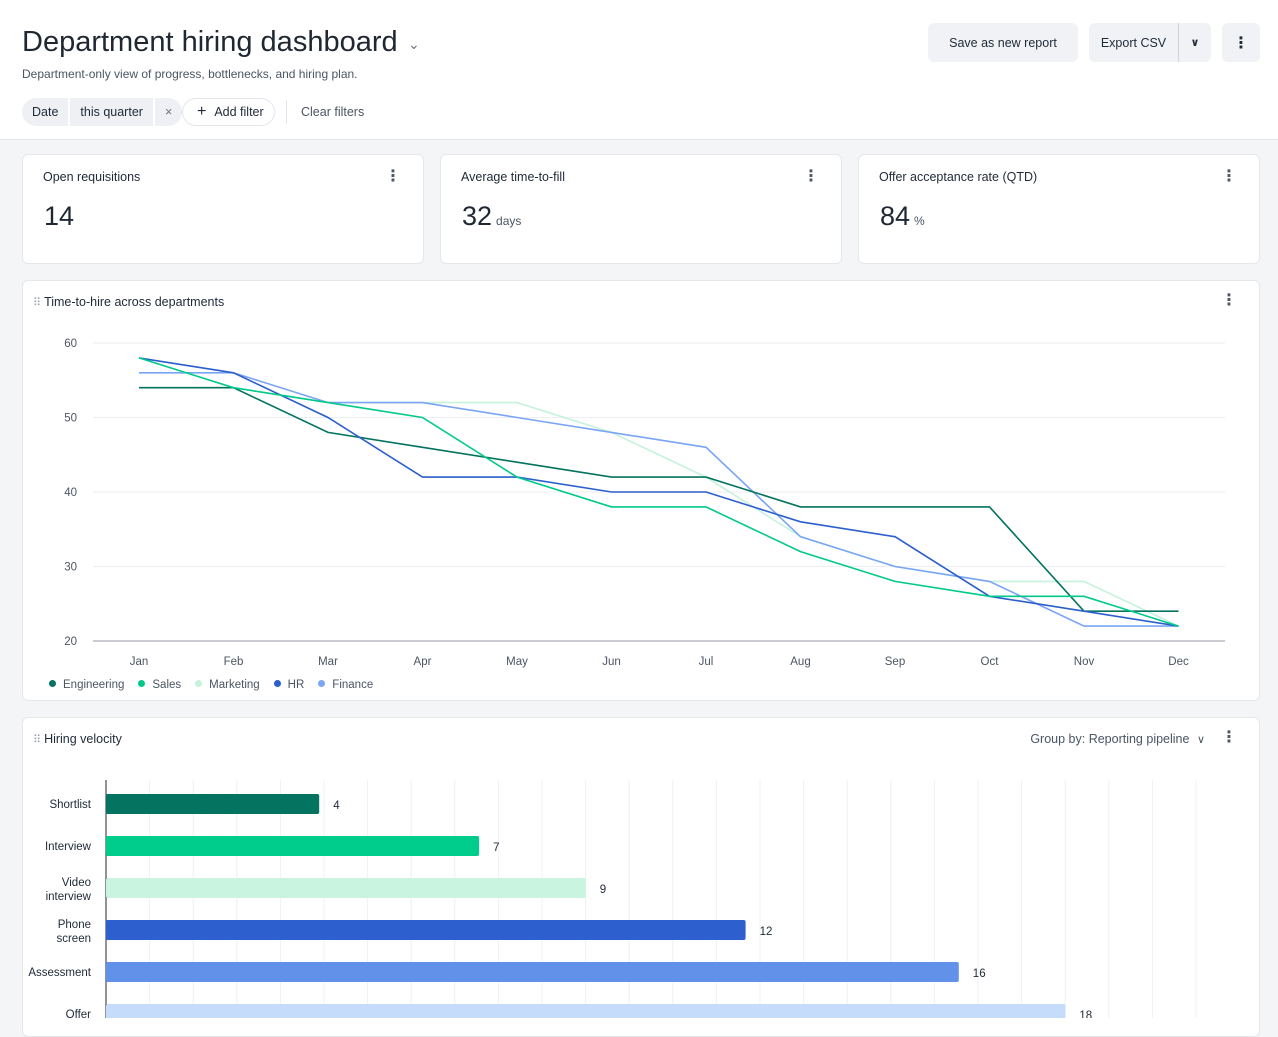  I want to click on category-label: Video interview, so click(69, 890).